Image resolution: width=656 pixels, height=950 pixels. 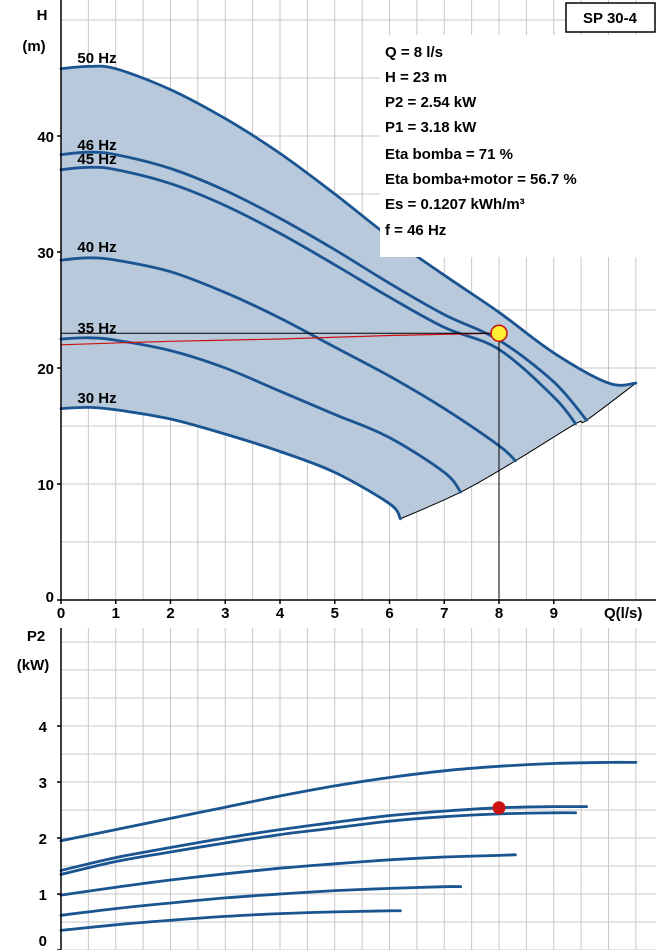 I want to click on head-x-tick-label: 4, so click(x=280, y=613).